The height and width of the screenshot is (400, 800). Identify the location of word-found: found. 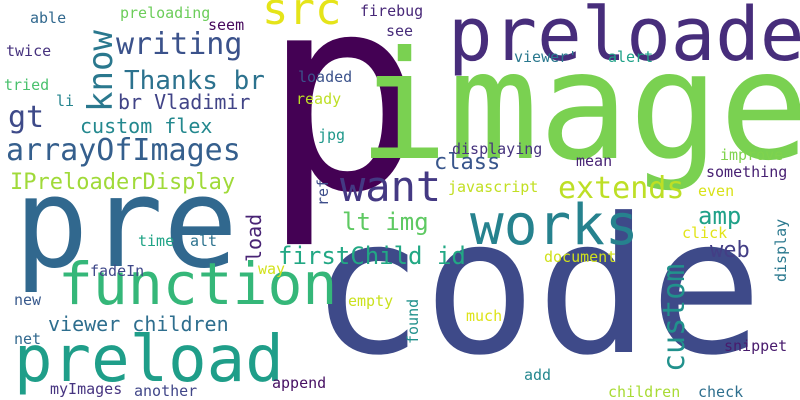
(413, 321).